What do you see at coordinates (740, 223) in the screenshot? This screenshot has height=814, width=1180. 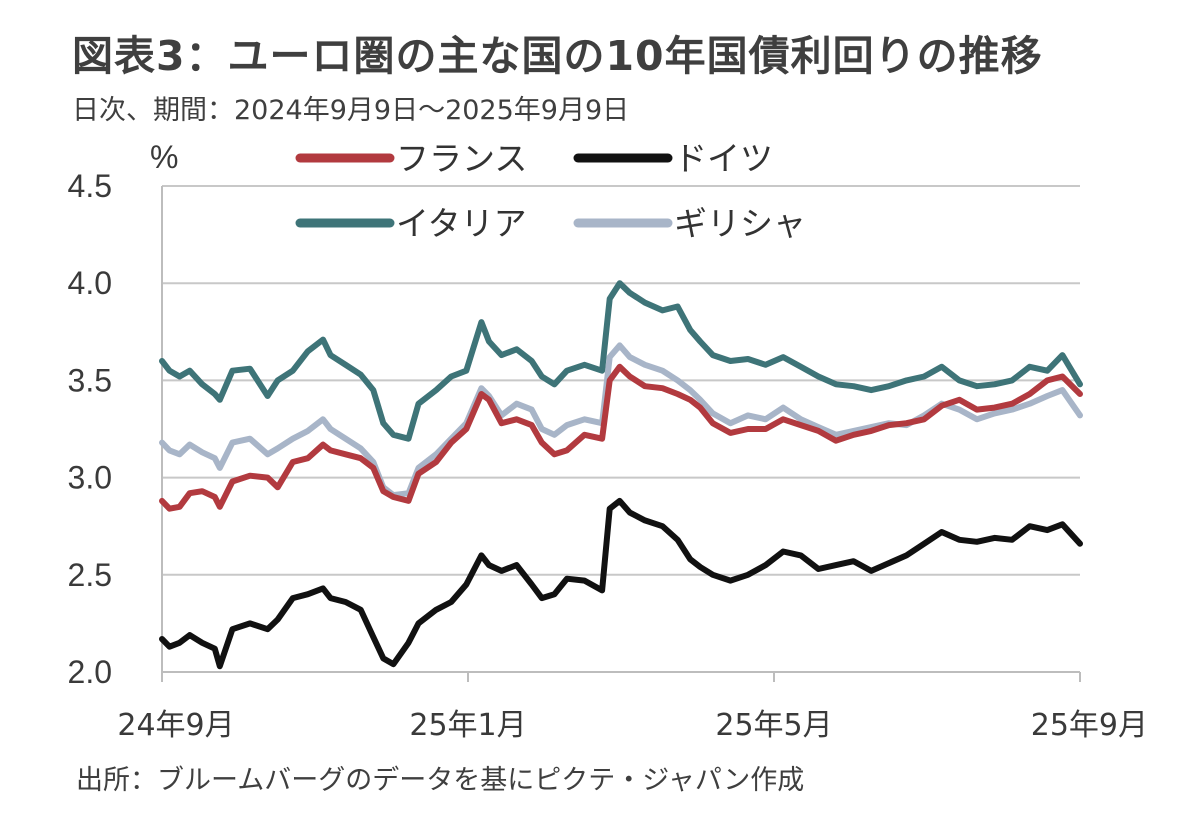 I see `legend-label: ギリシャ` at bounding box center [740, 223].